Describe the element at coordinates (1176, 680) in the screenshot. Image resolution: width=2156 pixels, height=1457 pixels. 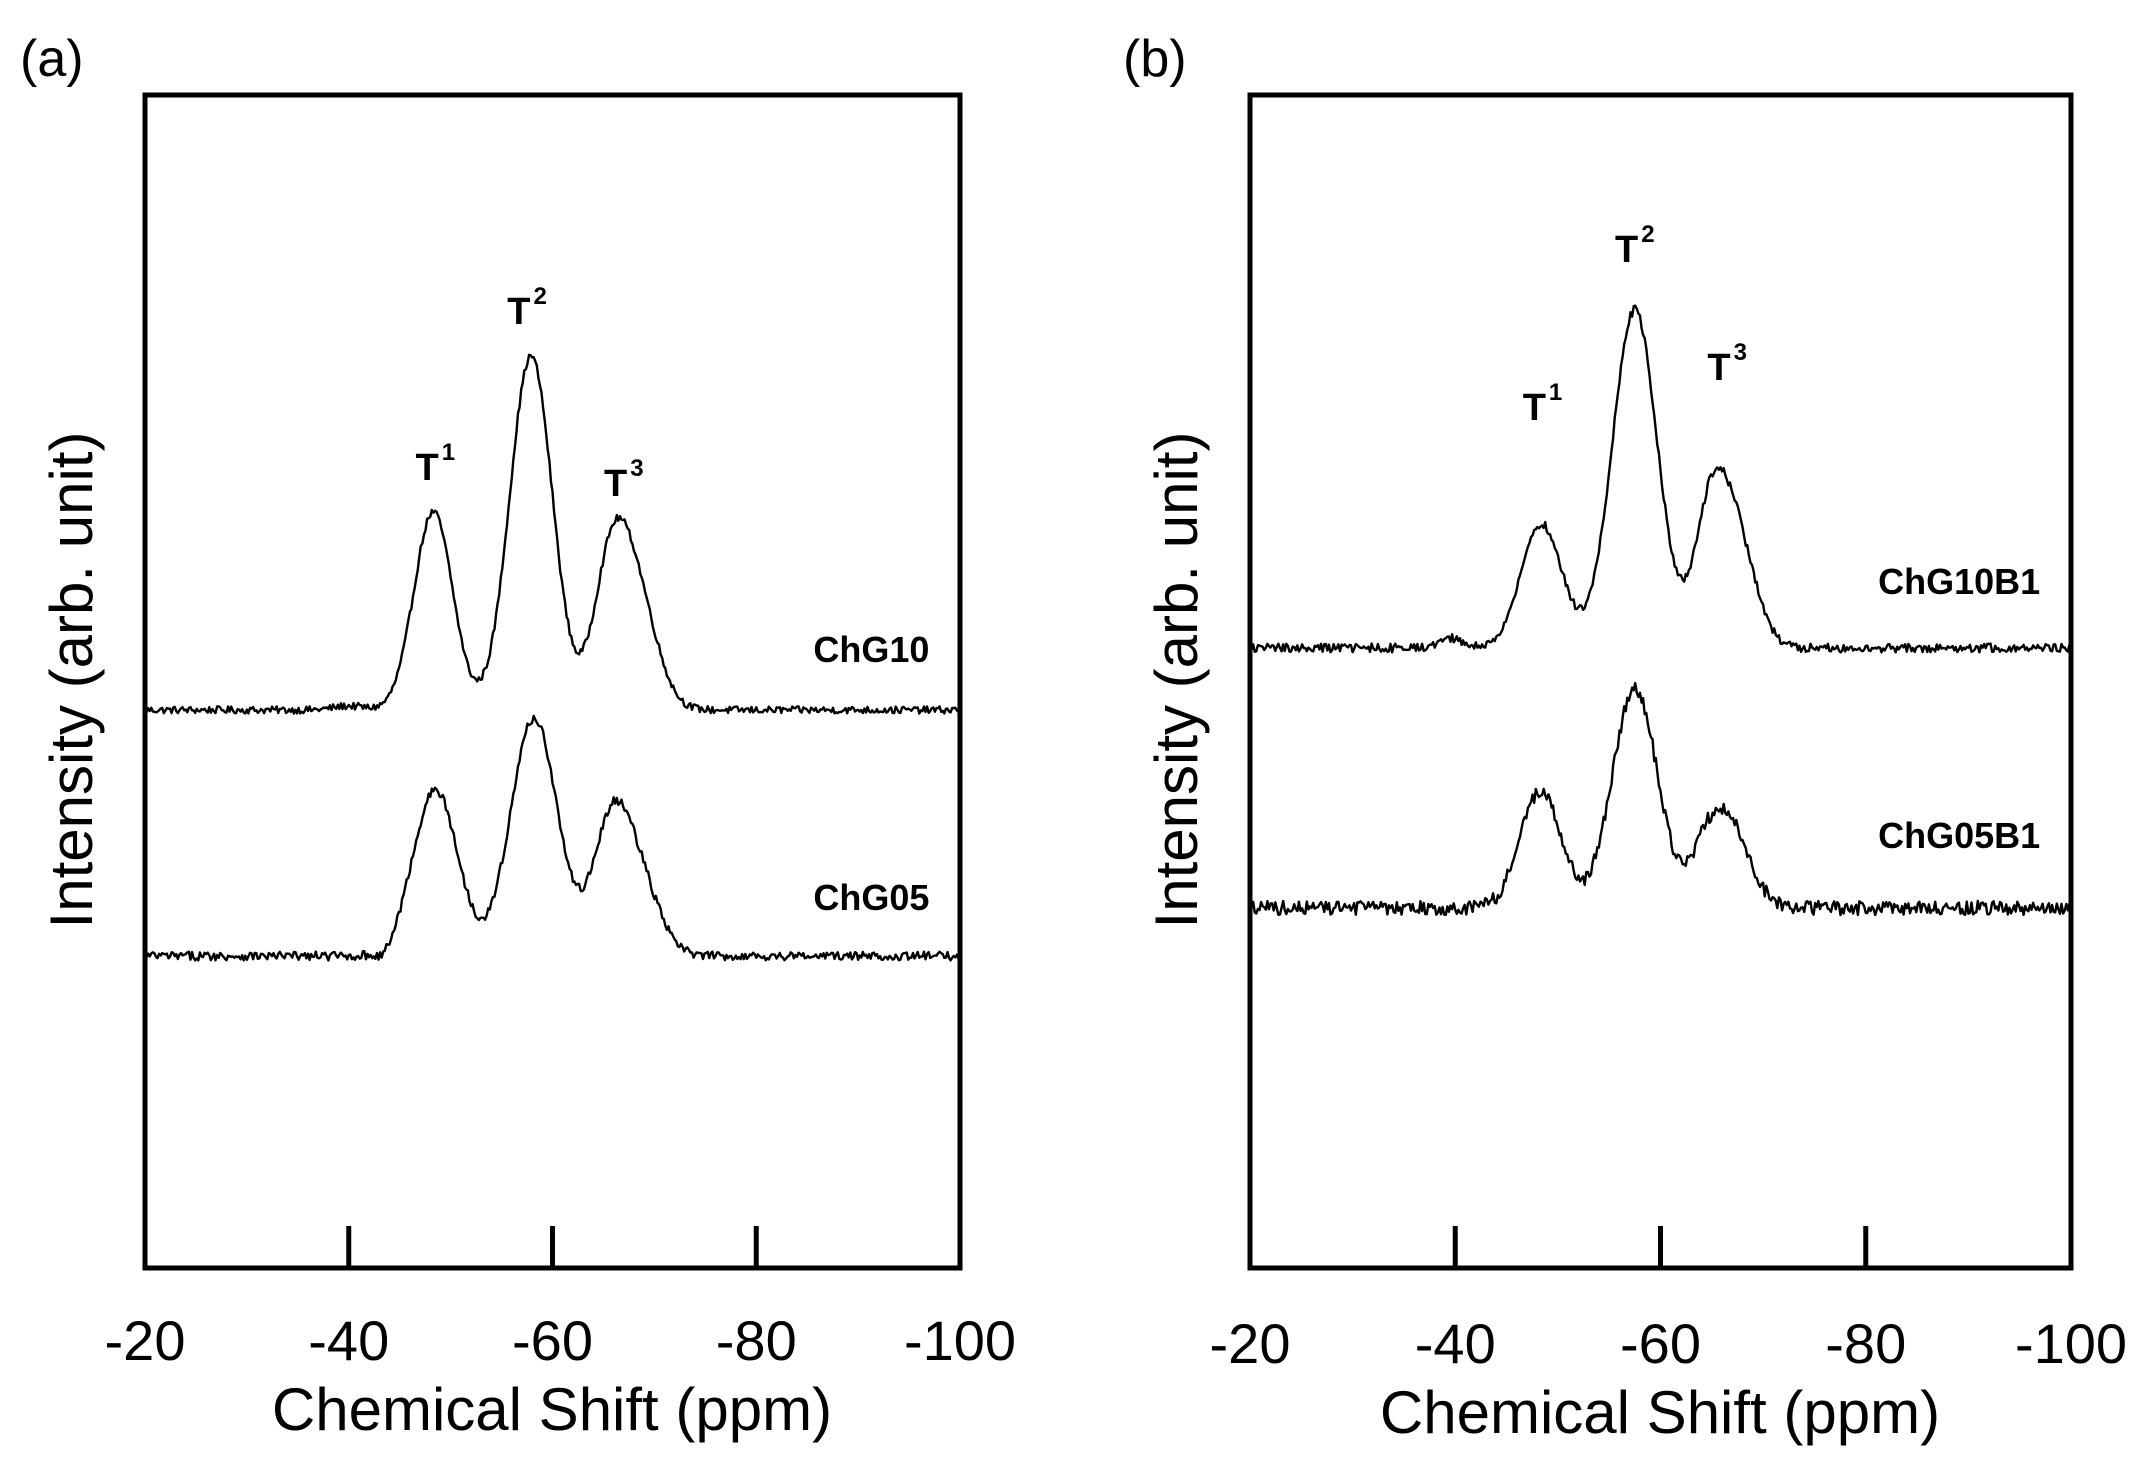
I see `panel-b-y-axis-title: Intensity (arb. unit)` at that location.